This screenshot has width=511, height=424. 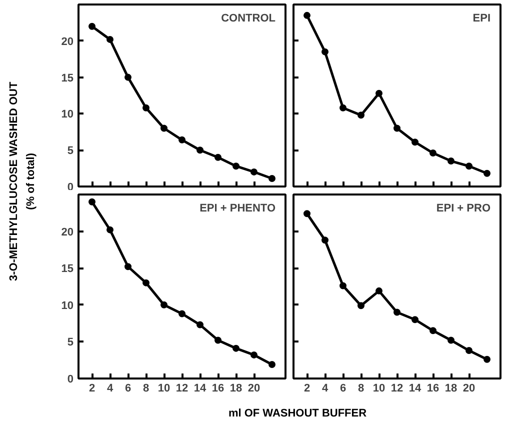 I want to click on text: EPI + PRO, so click(x=463, y=208).